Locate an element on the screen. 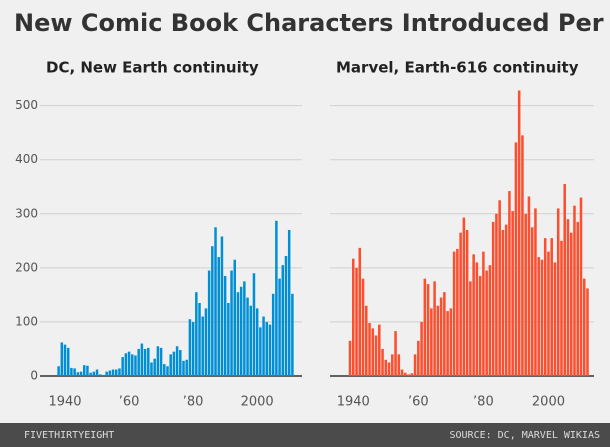  source: SOURCE: DC, MARVEL WIKIAS is located at coordinates (524, 435).